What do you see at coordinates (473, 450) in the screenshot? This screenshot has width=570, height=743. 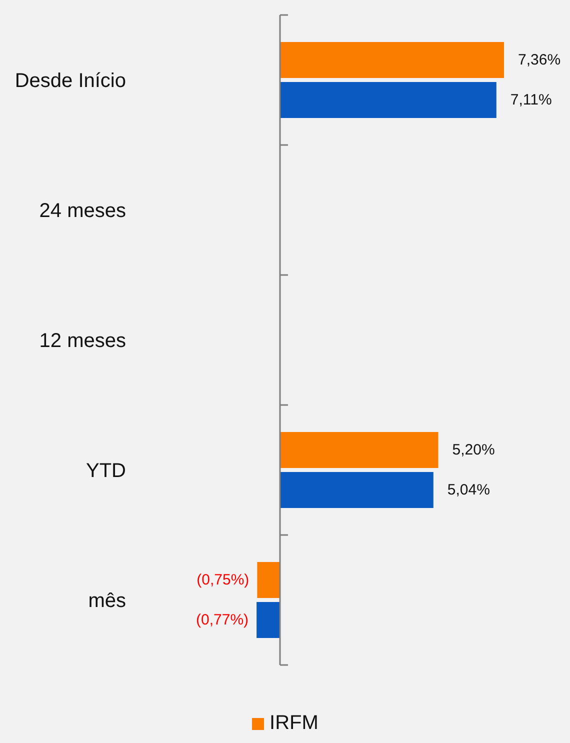 I see `data-label: 5,20%` at bounding box center [473, 450].